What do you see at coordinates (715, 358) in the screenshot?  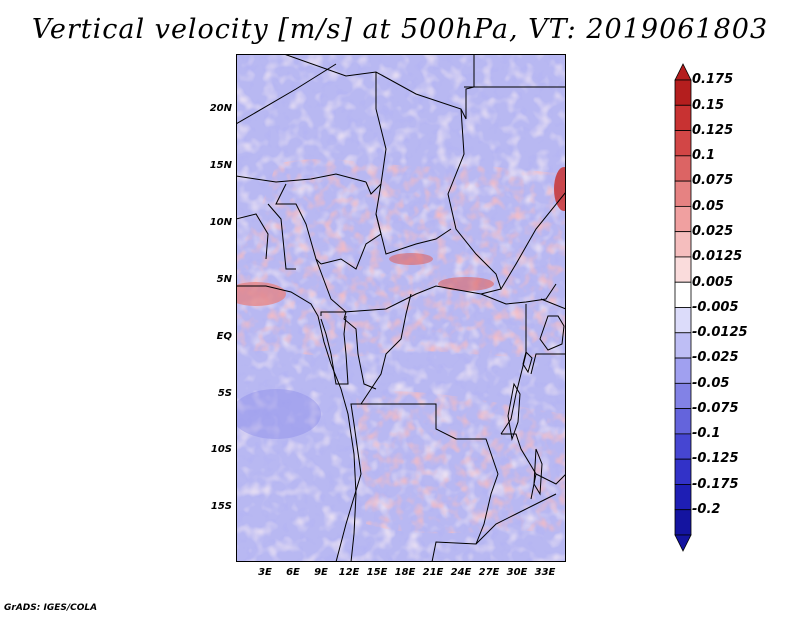 I see `colorbar-tick-label: -0.025` at bounding box center [715, 358].